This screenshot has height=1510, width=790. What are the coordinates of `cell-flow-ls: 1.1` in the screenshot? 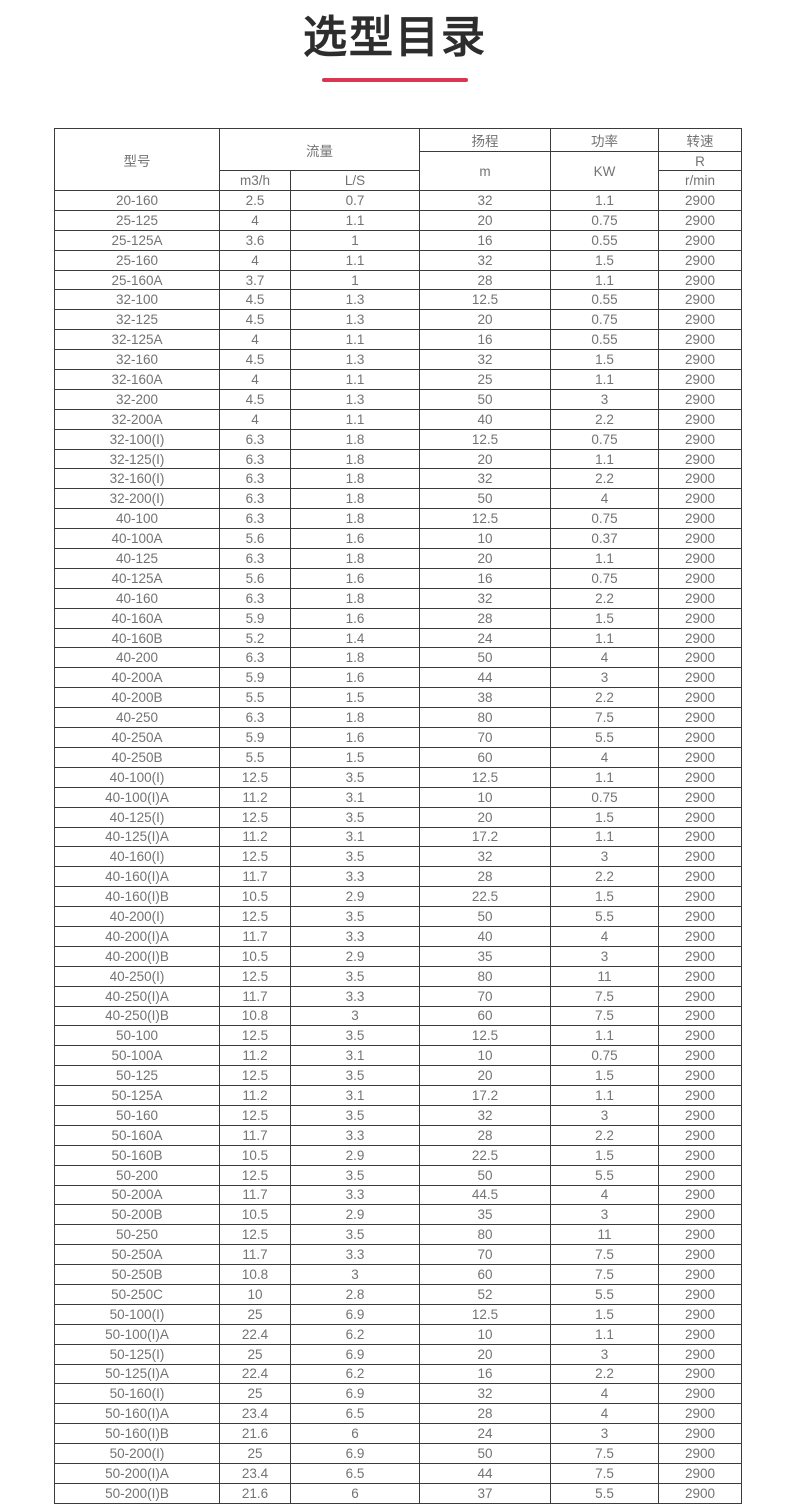 It's located at (355, 340).